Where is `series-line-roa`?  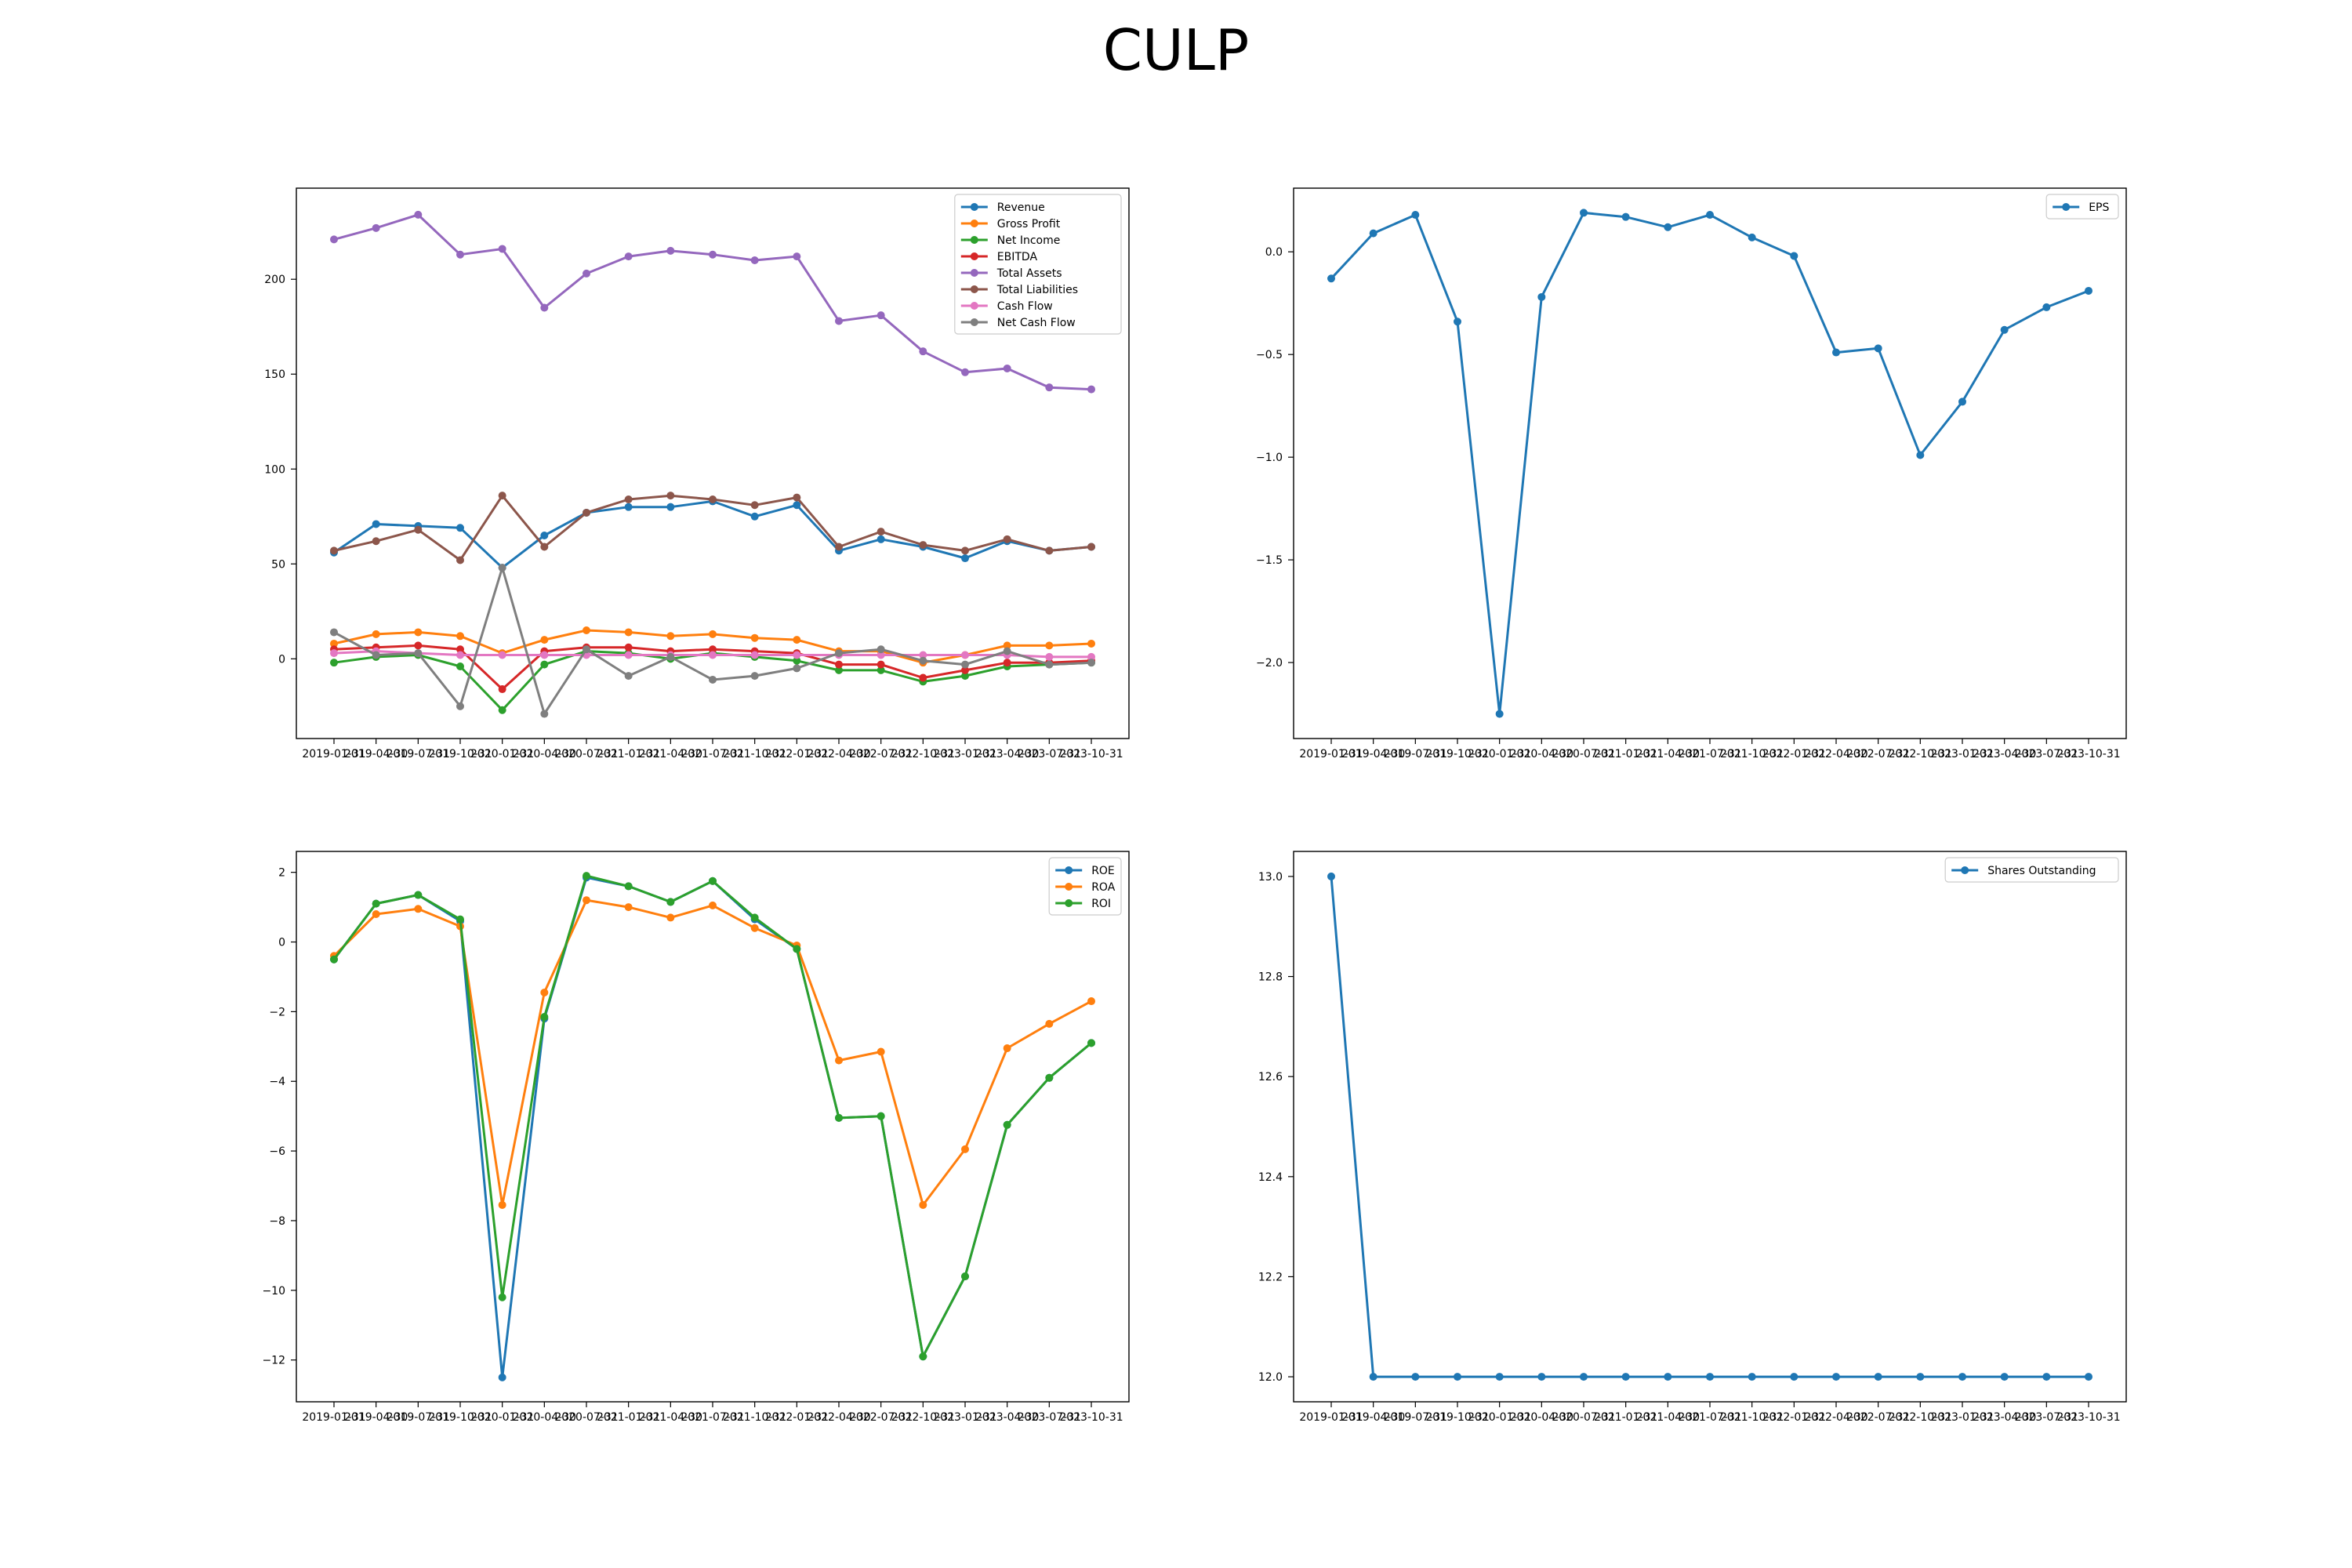
series-line-roa is located at coordinates (712, 1052).